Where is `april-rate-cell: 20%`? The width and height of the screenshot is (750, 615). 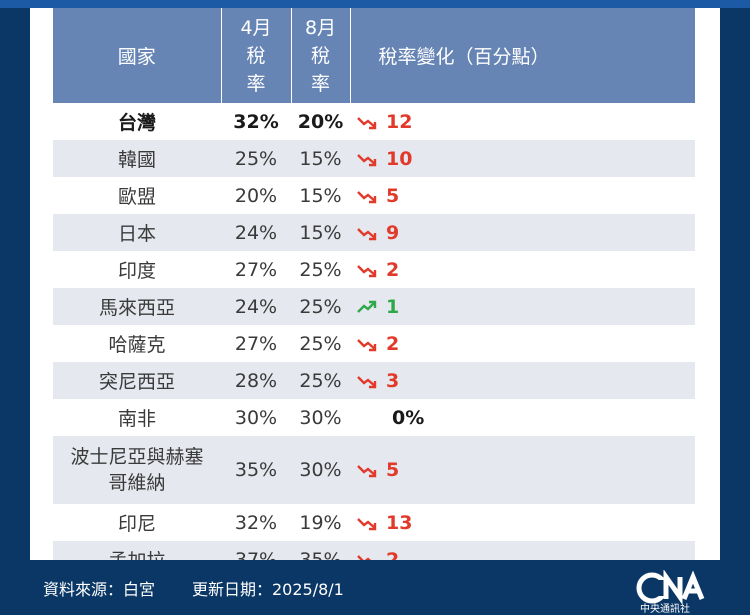 april-rate-cell: 20% is located at coordinates (256, 195).